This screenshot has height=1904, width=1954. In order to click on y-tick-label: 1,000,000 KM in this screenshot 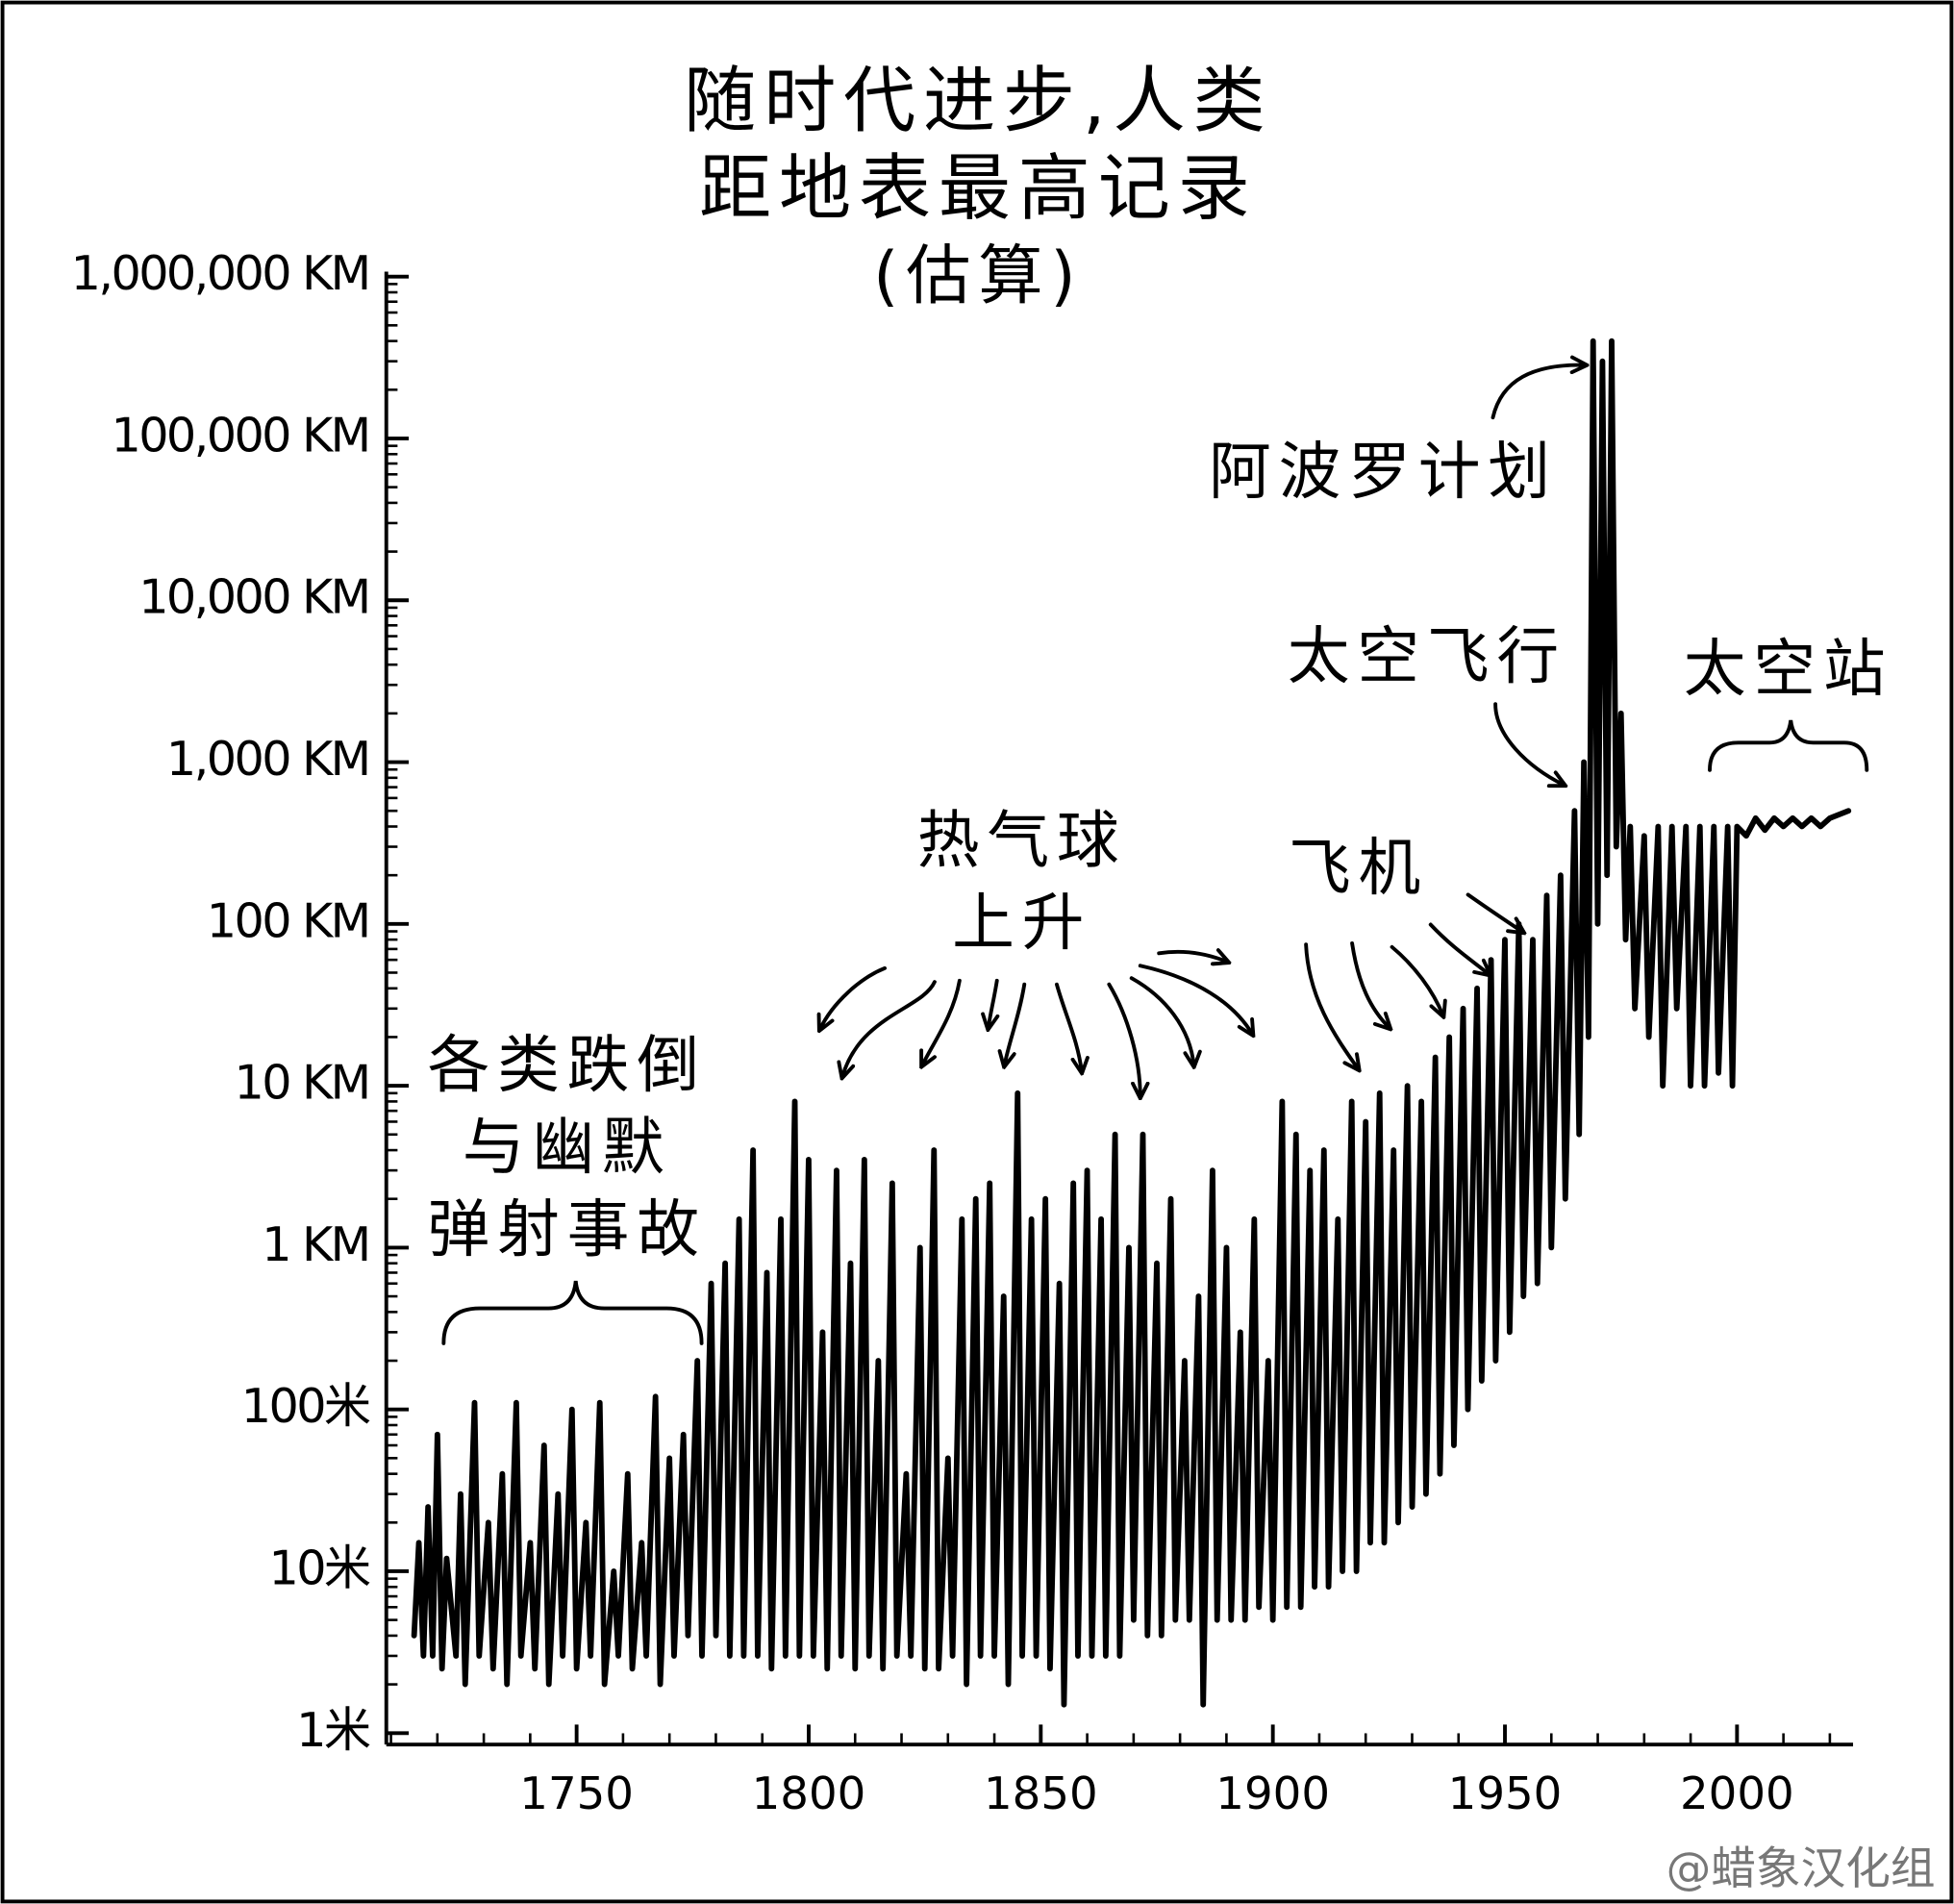, I will do `click(220, 273)`.